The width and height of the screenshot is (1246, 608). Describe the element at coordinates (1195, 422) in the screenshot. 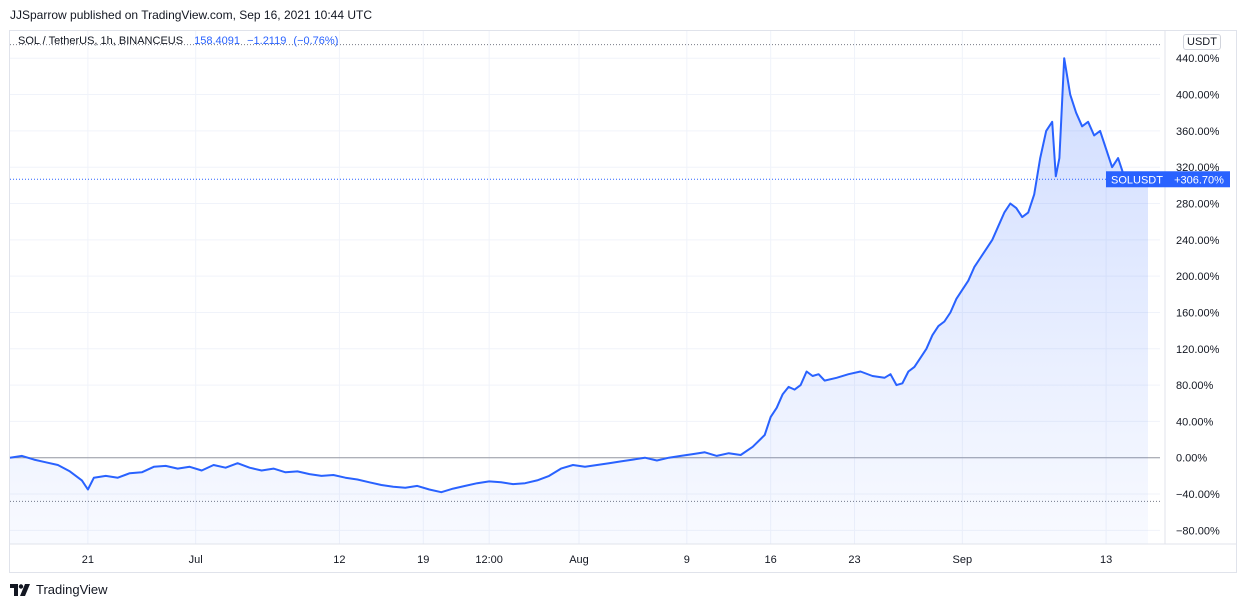

I see `y-tick-label: 40.00%` at that location.